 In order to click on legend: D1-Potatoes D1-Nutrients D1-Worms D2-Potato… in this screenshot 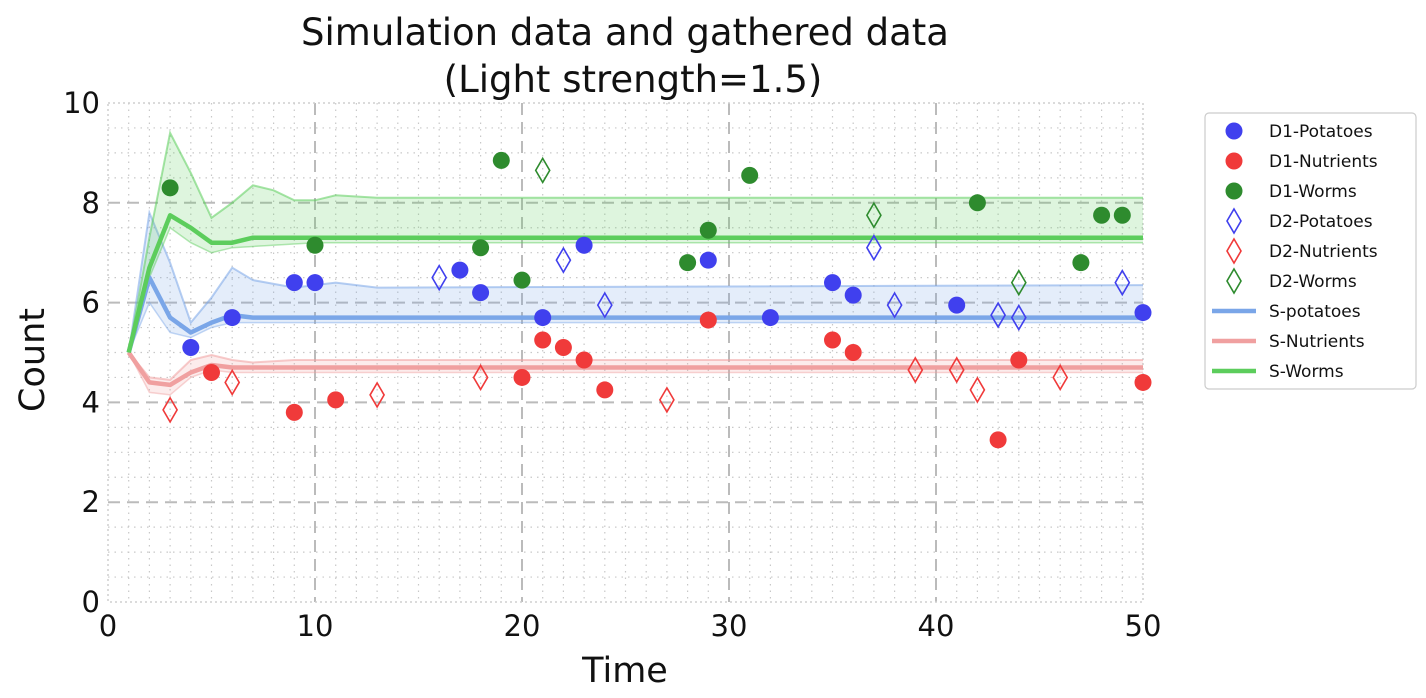, I will do `click(1310, 251)`.